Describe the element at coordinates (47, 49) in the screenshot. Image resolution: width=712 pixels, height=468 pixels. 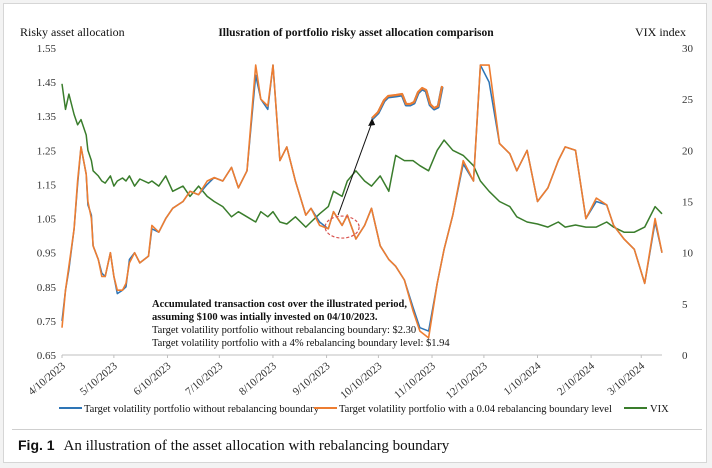
I see `left-tick-label: 1.55` at that location.